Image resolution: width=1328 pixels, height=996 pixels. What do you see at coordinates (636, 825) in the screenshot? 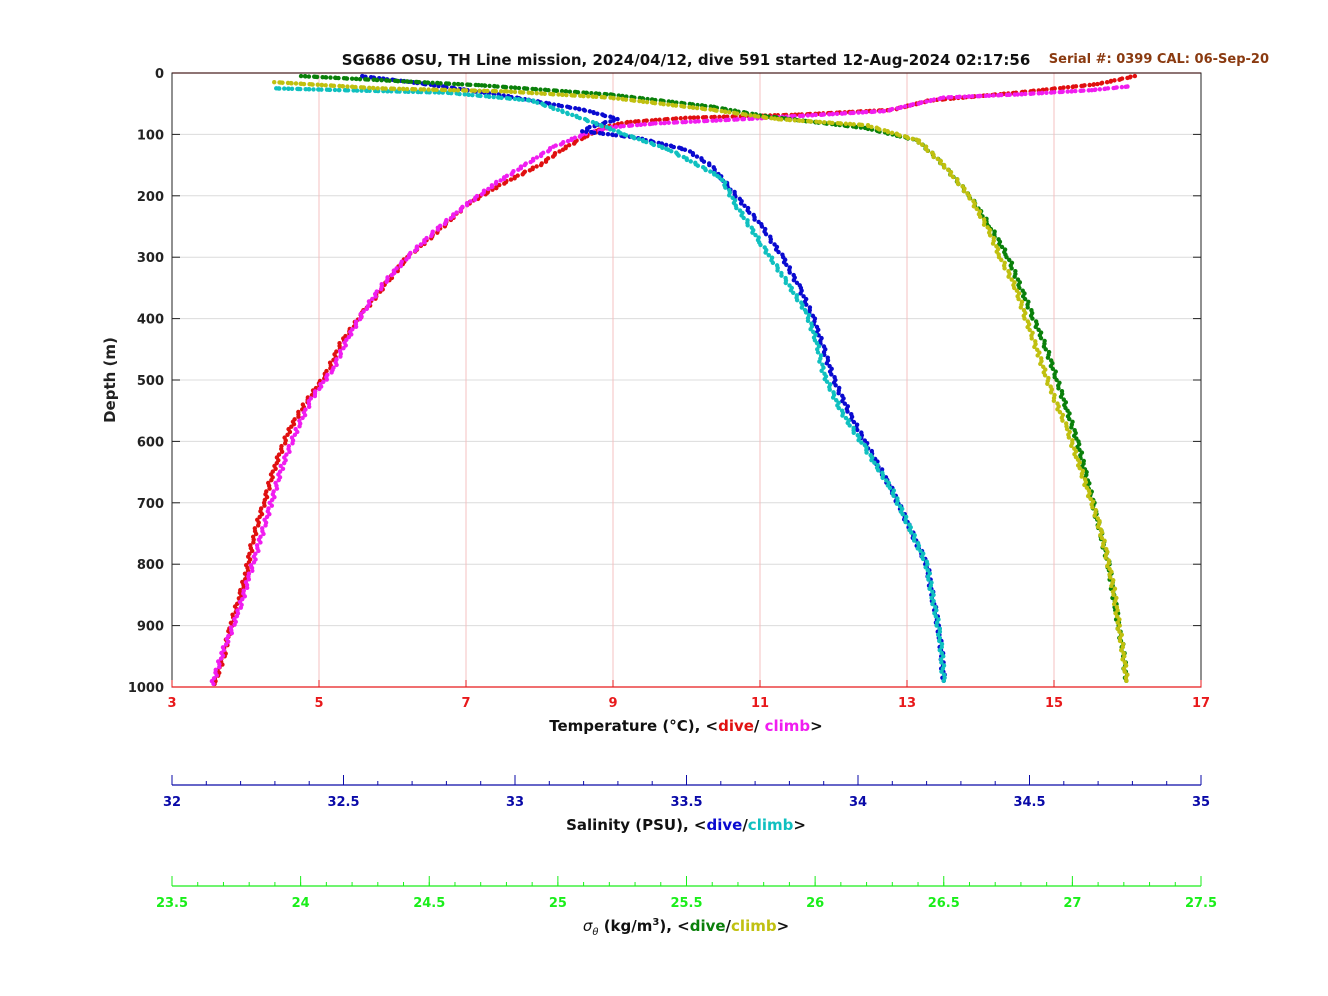
I see `salinity-label-prefix: Salinity (PSU), <` at bounding box center [636, 825].